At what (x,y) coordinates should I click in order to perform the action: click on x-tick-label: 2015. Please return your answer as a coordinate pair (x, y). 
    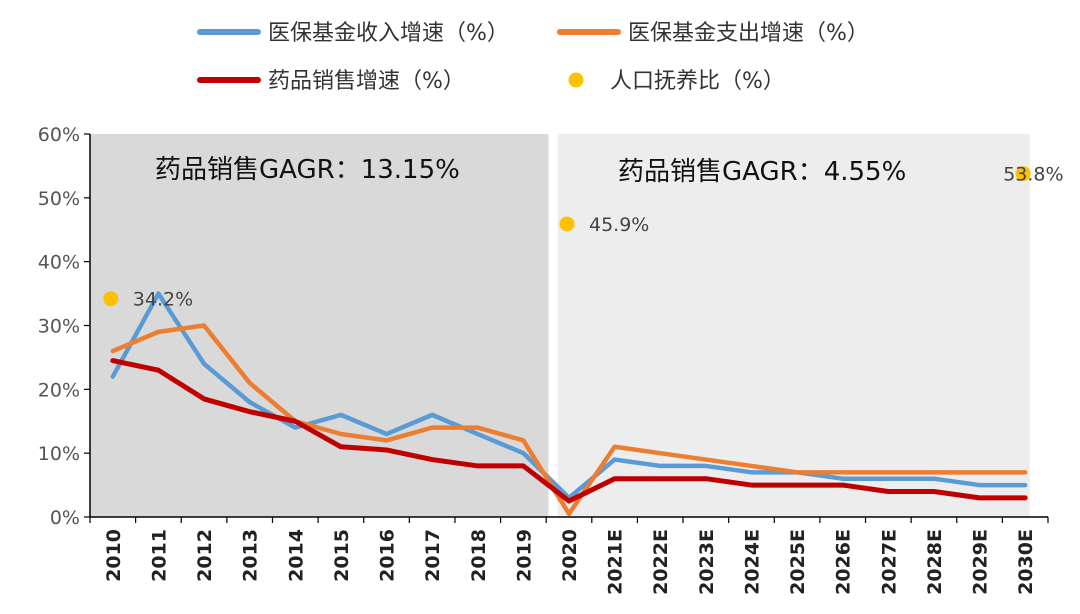
    Looking at the image, I should click on (342, 555).